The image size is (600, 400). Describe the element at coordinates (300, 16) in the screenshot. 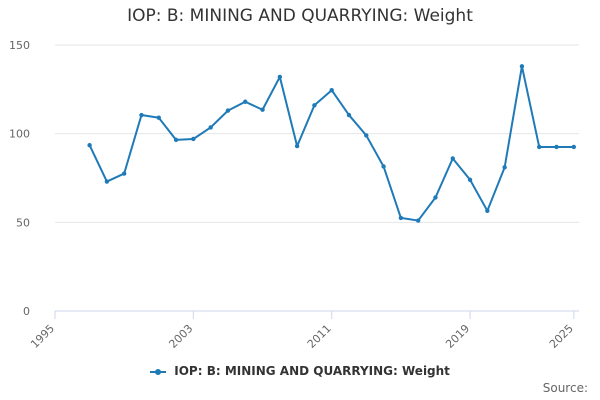

I see `chart-title: IOP: B: MINING AND QUARRYING: Weight` at that location.